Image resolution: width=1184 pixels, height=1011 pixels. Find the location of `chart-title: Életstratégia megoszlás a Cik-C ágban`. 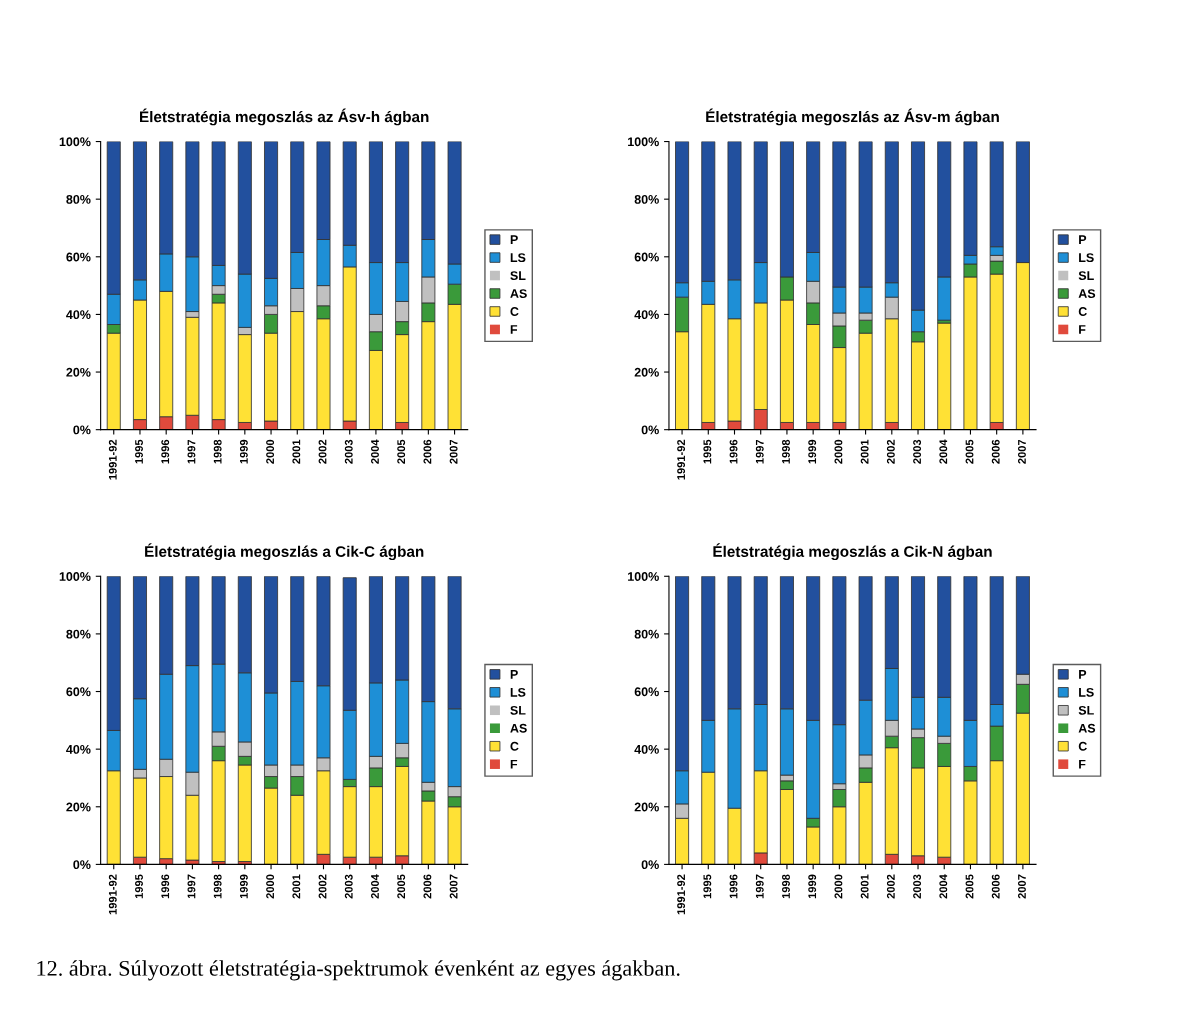

chart-title: Életstratégia megoszlás a Cik-C ágban is located at coordinates (284, 552).